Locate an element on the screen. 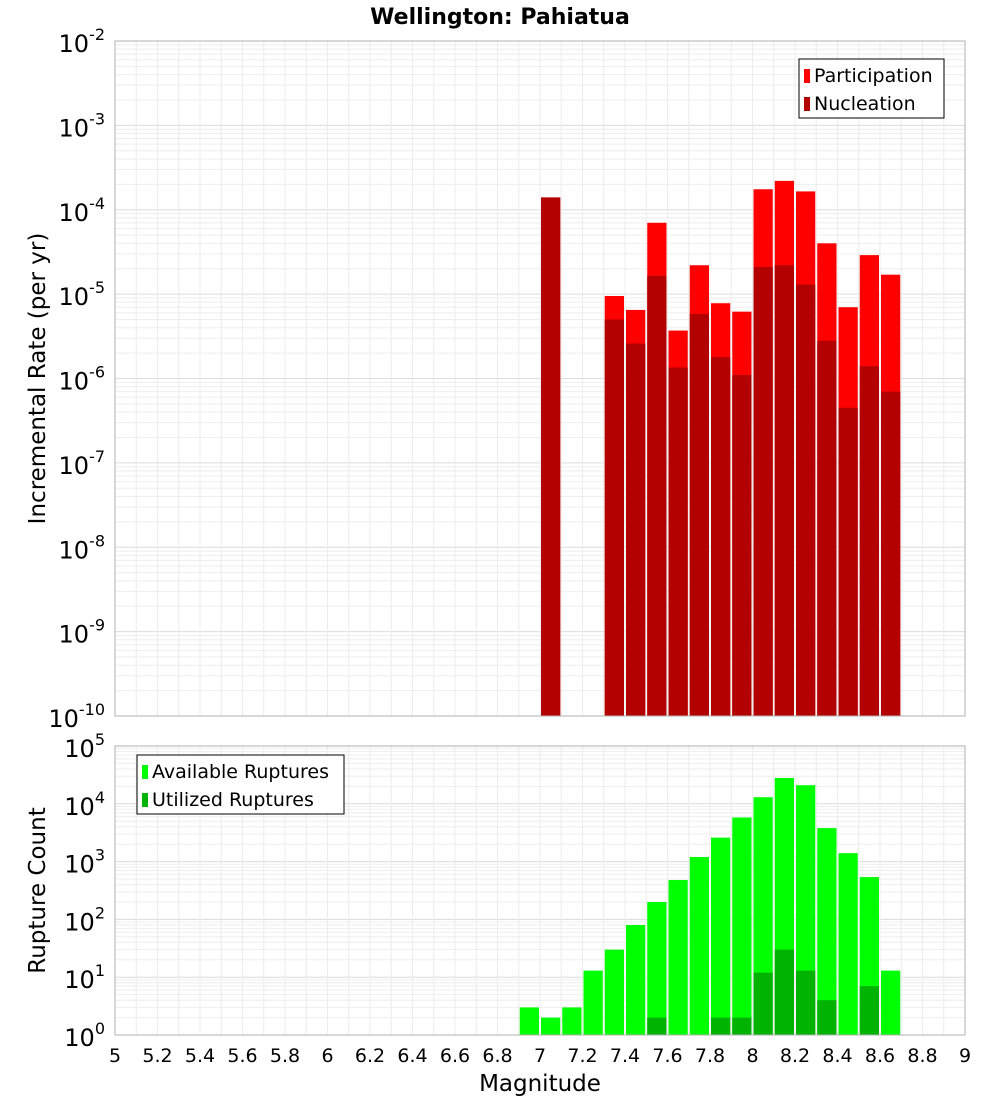  y-tick-label: 10⁻¹⁰ is located at coordinates (76, 716).